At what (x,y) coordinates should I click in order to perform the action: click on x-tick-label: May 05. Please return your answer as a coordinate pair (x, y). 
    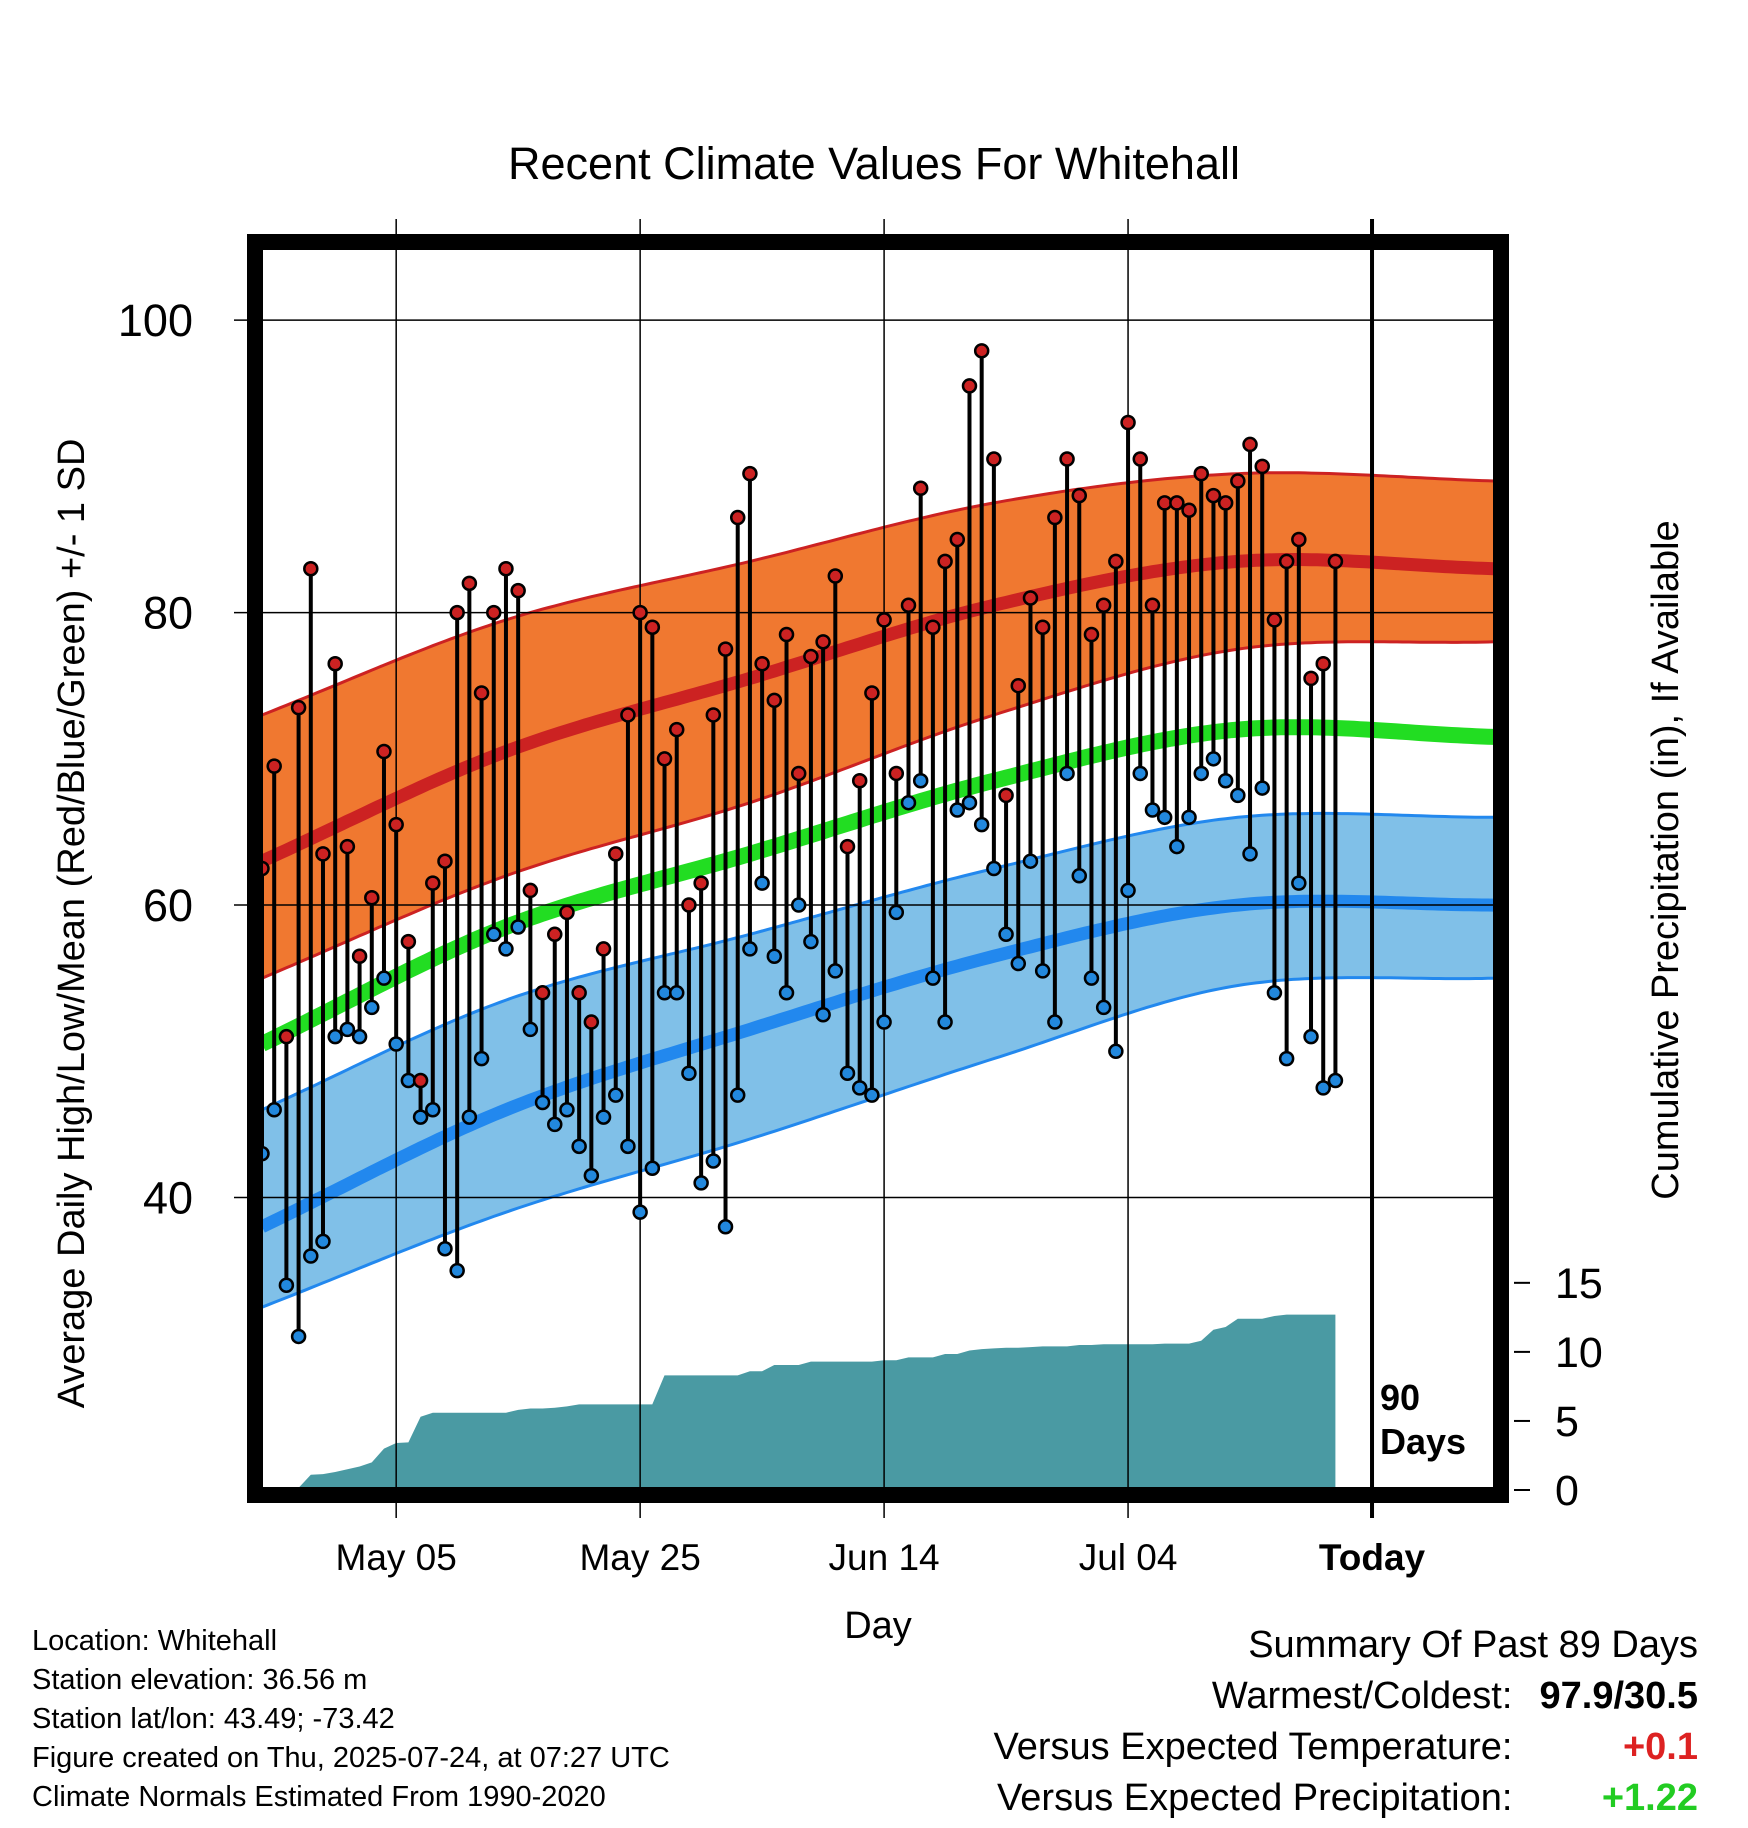
    Looking at the image, I should click on (396, 1557).